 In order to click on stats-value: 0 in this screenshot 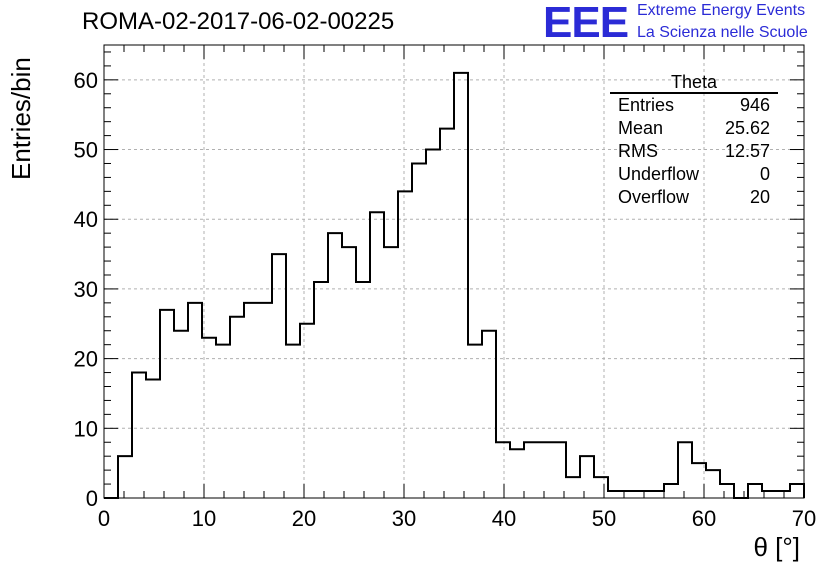, I will do `click(764, 174)`.